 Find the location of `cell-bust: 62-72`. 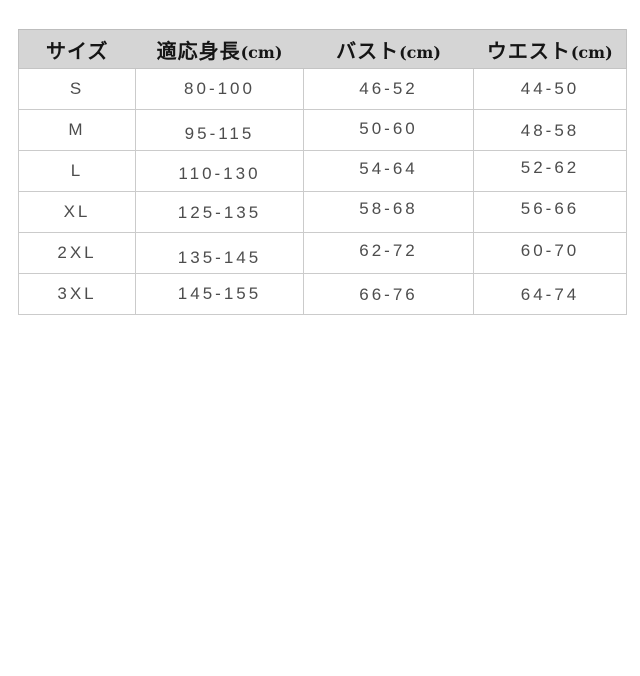

cell-bust: 62-72 is located at coordinates (388, 253).